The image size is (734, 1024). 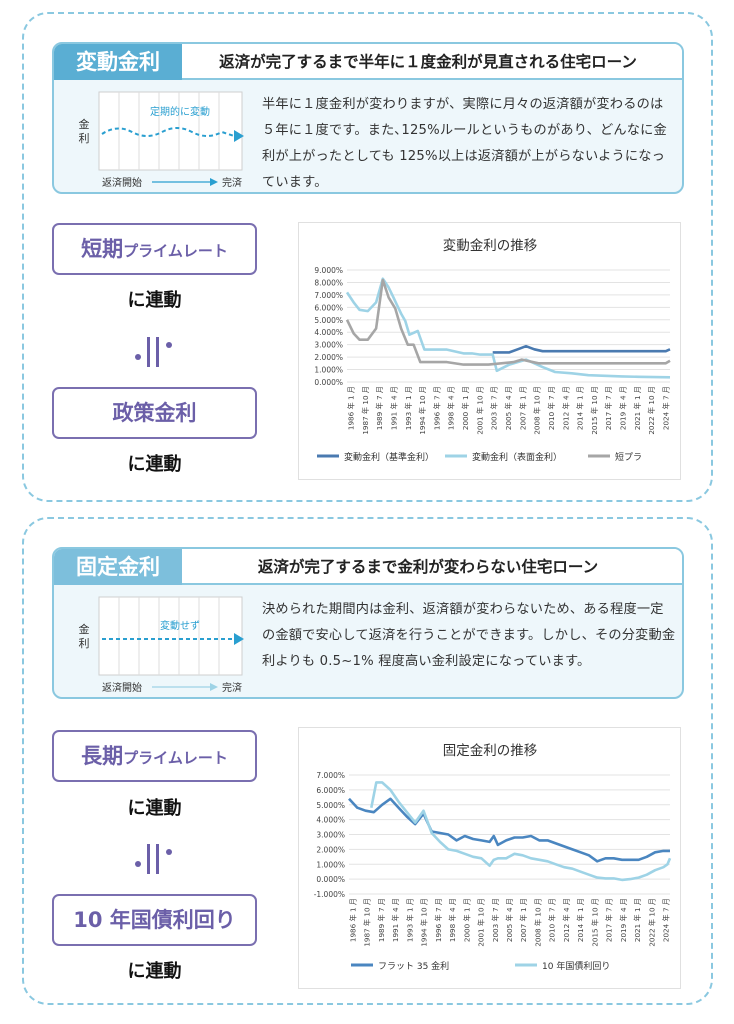 What do you see at coordinates (517, 457) in the screenshot?
I see `legend-label: 変動金利（表面金利）` at bounding box center [517, 457].